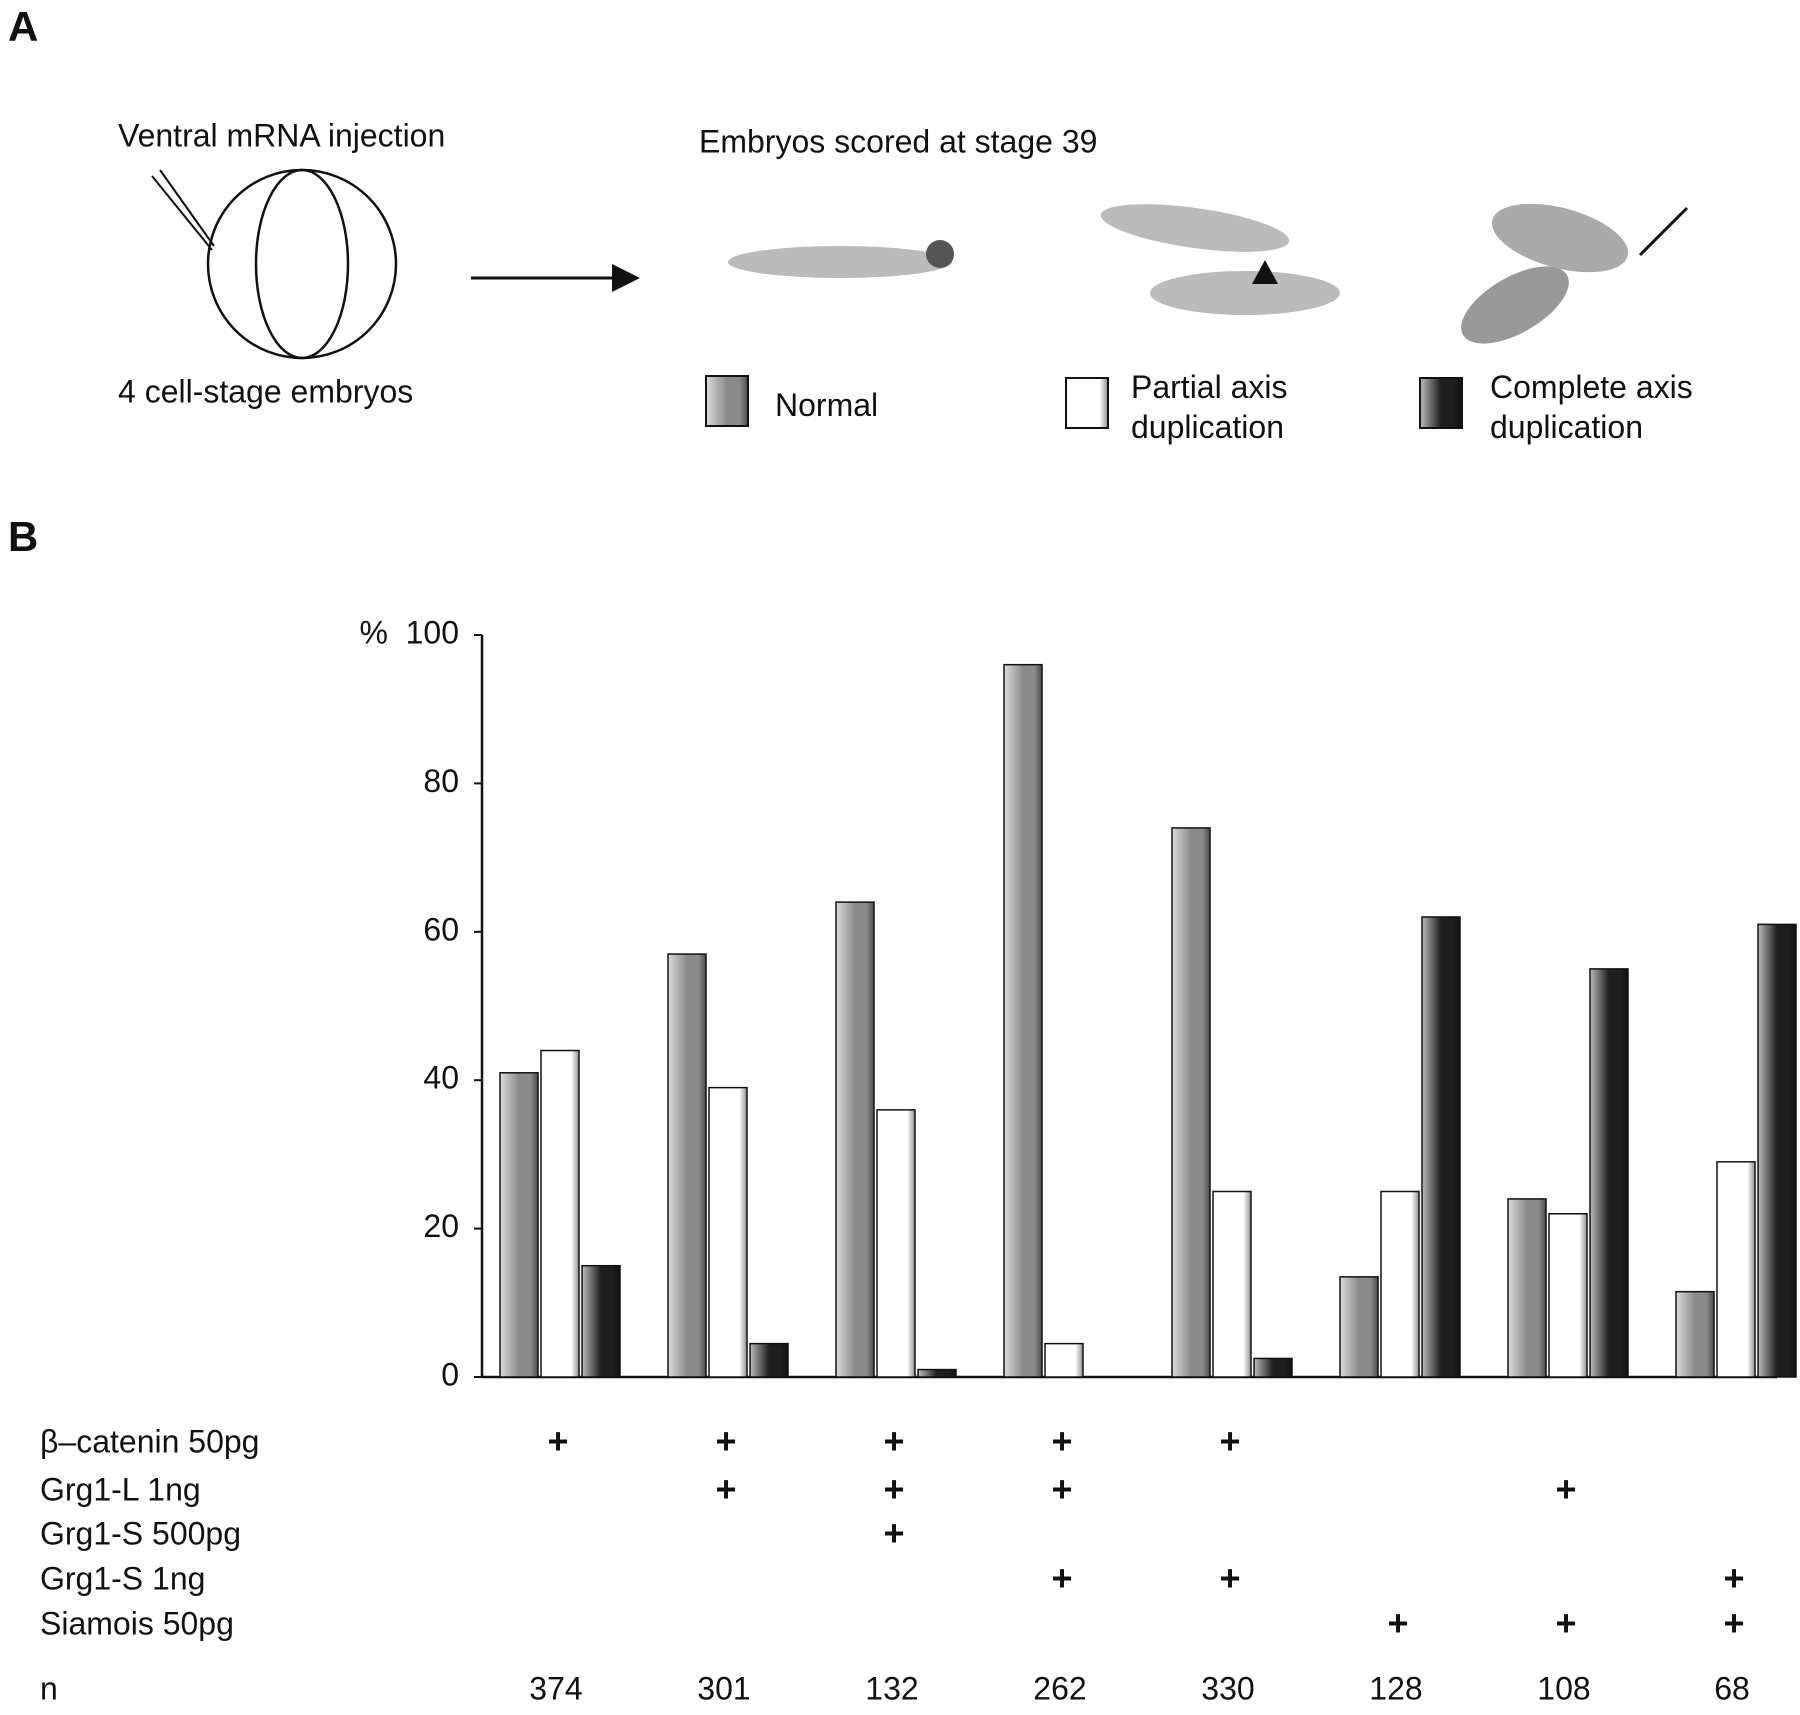  I want to click on panel-label: B, so click(23, 536).